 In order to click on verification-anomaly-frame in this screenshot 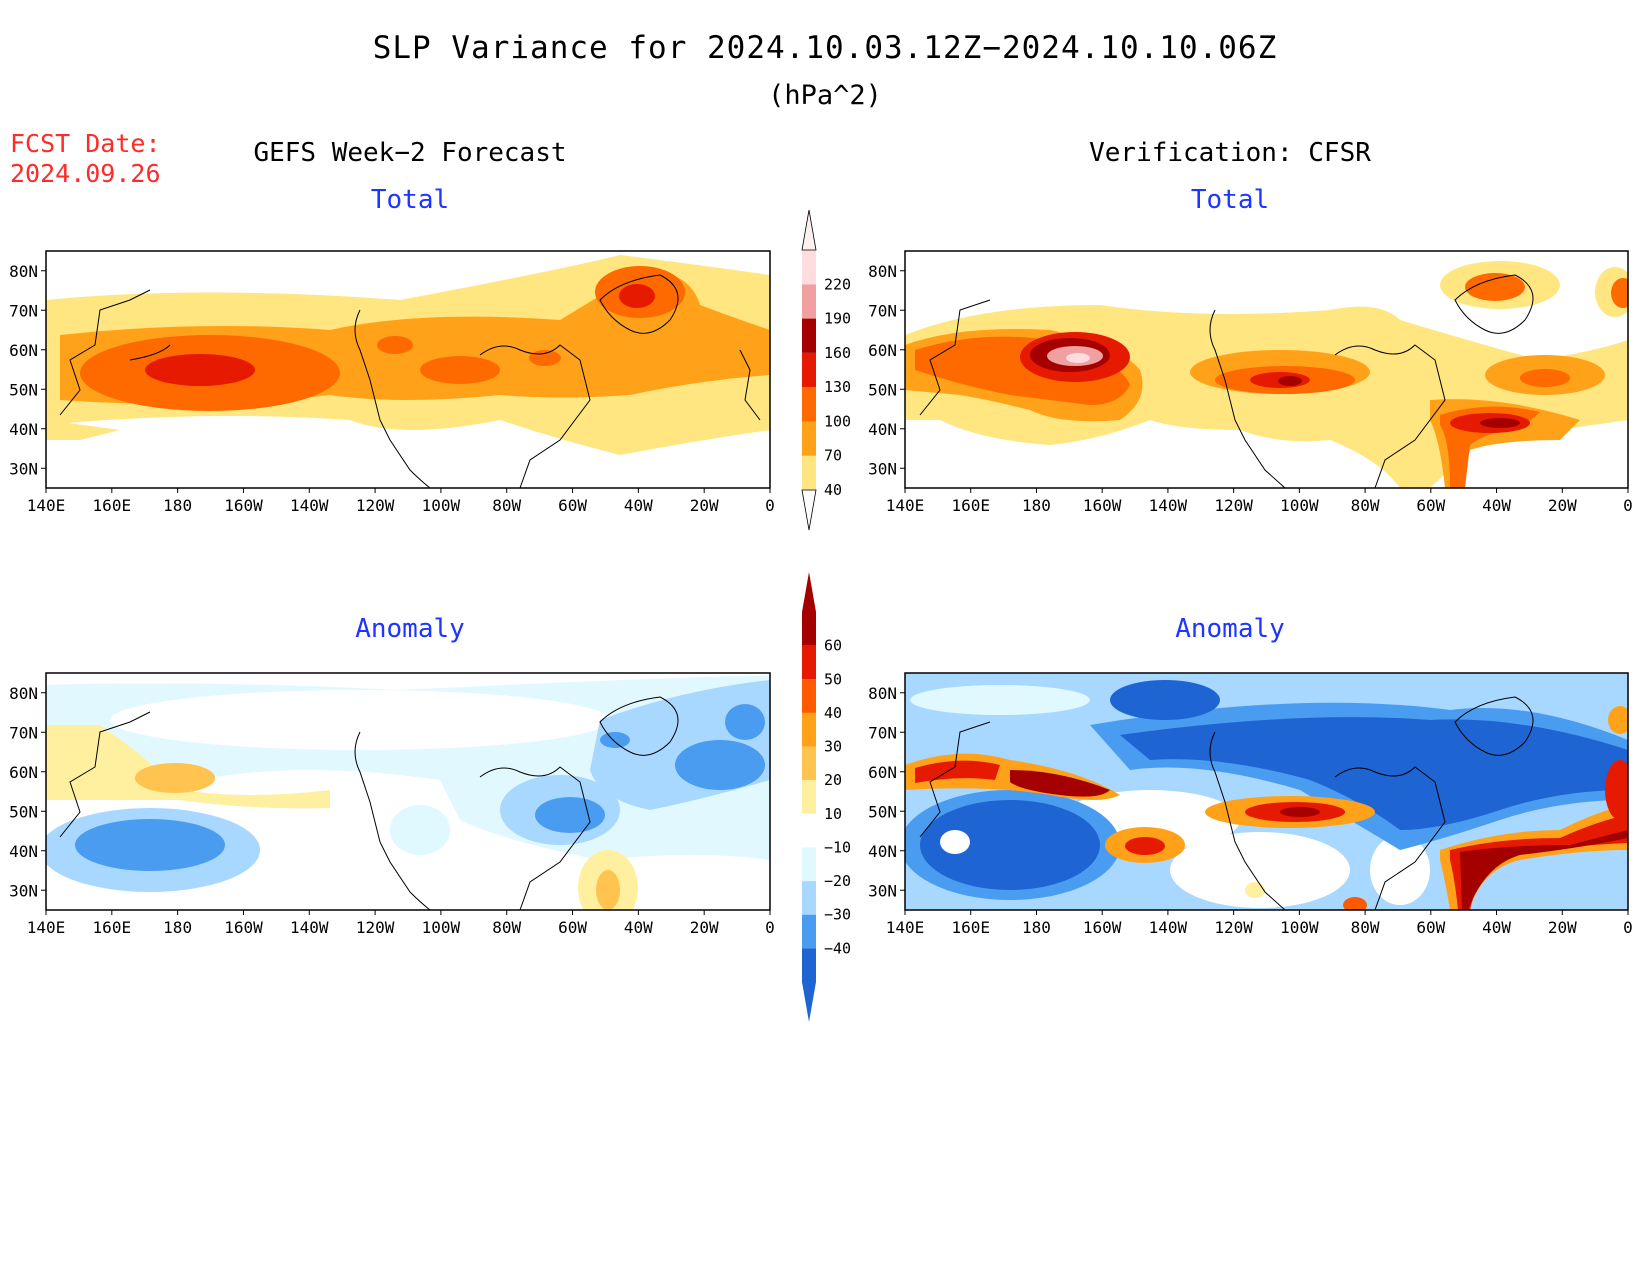, I will do `click(1266, 791)`.